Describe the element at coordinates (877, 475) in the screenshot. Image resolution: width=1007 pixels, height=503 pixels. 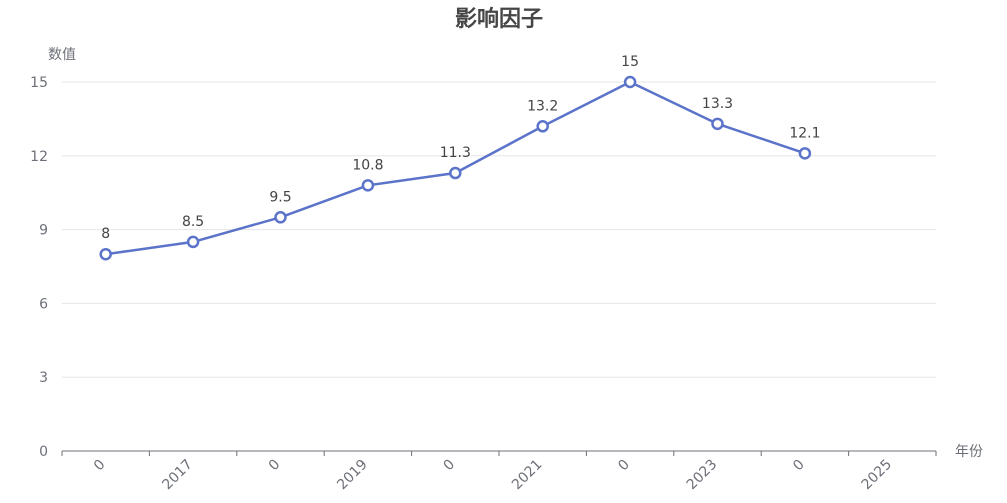
I see `x-tick-label: 2025` at that location.